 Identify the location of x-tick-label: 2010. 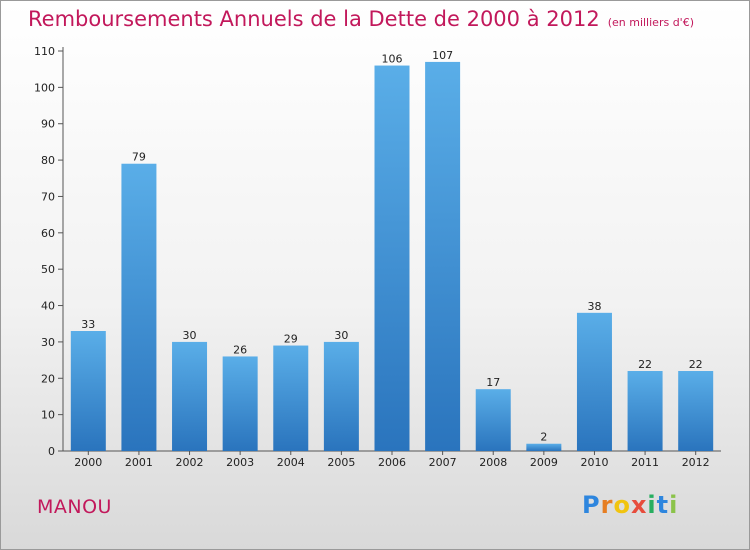
(594, 462).